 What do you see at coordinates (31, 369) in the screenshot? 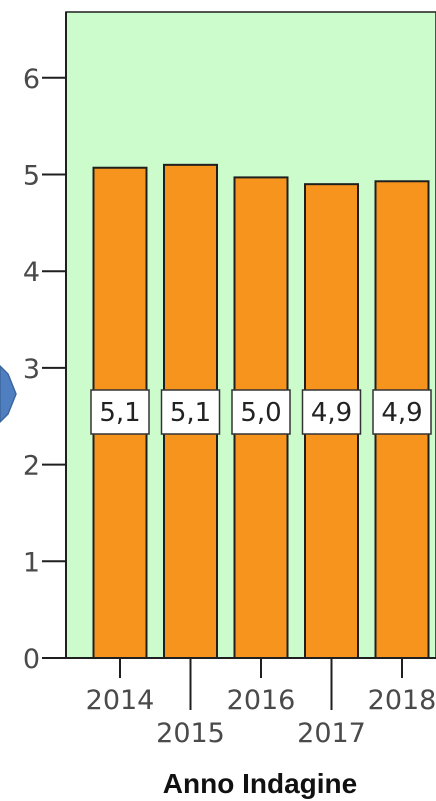
I see `y-tick-label: 3` at bounding box center [31, 369].